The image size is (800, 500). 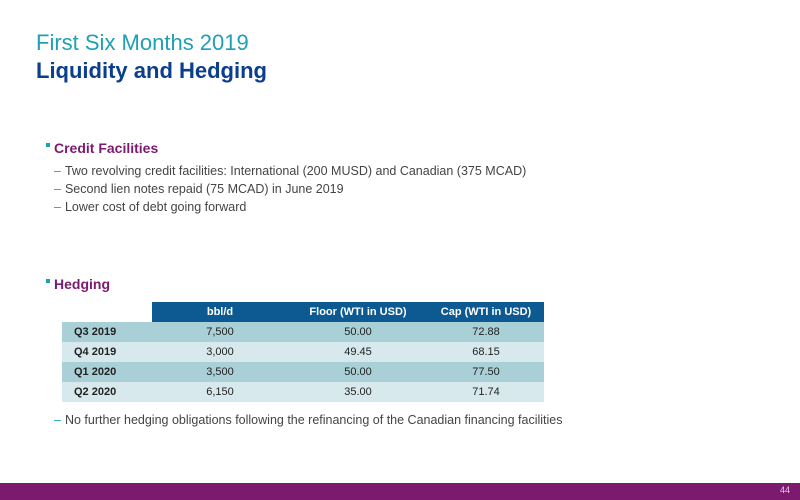 What do you see at coordinates (107, 352) in the screenshot?
I see `row-label: Q4 2019` at bounding box center [107, 352].